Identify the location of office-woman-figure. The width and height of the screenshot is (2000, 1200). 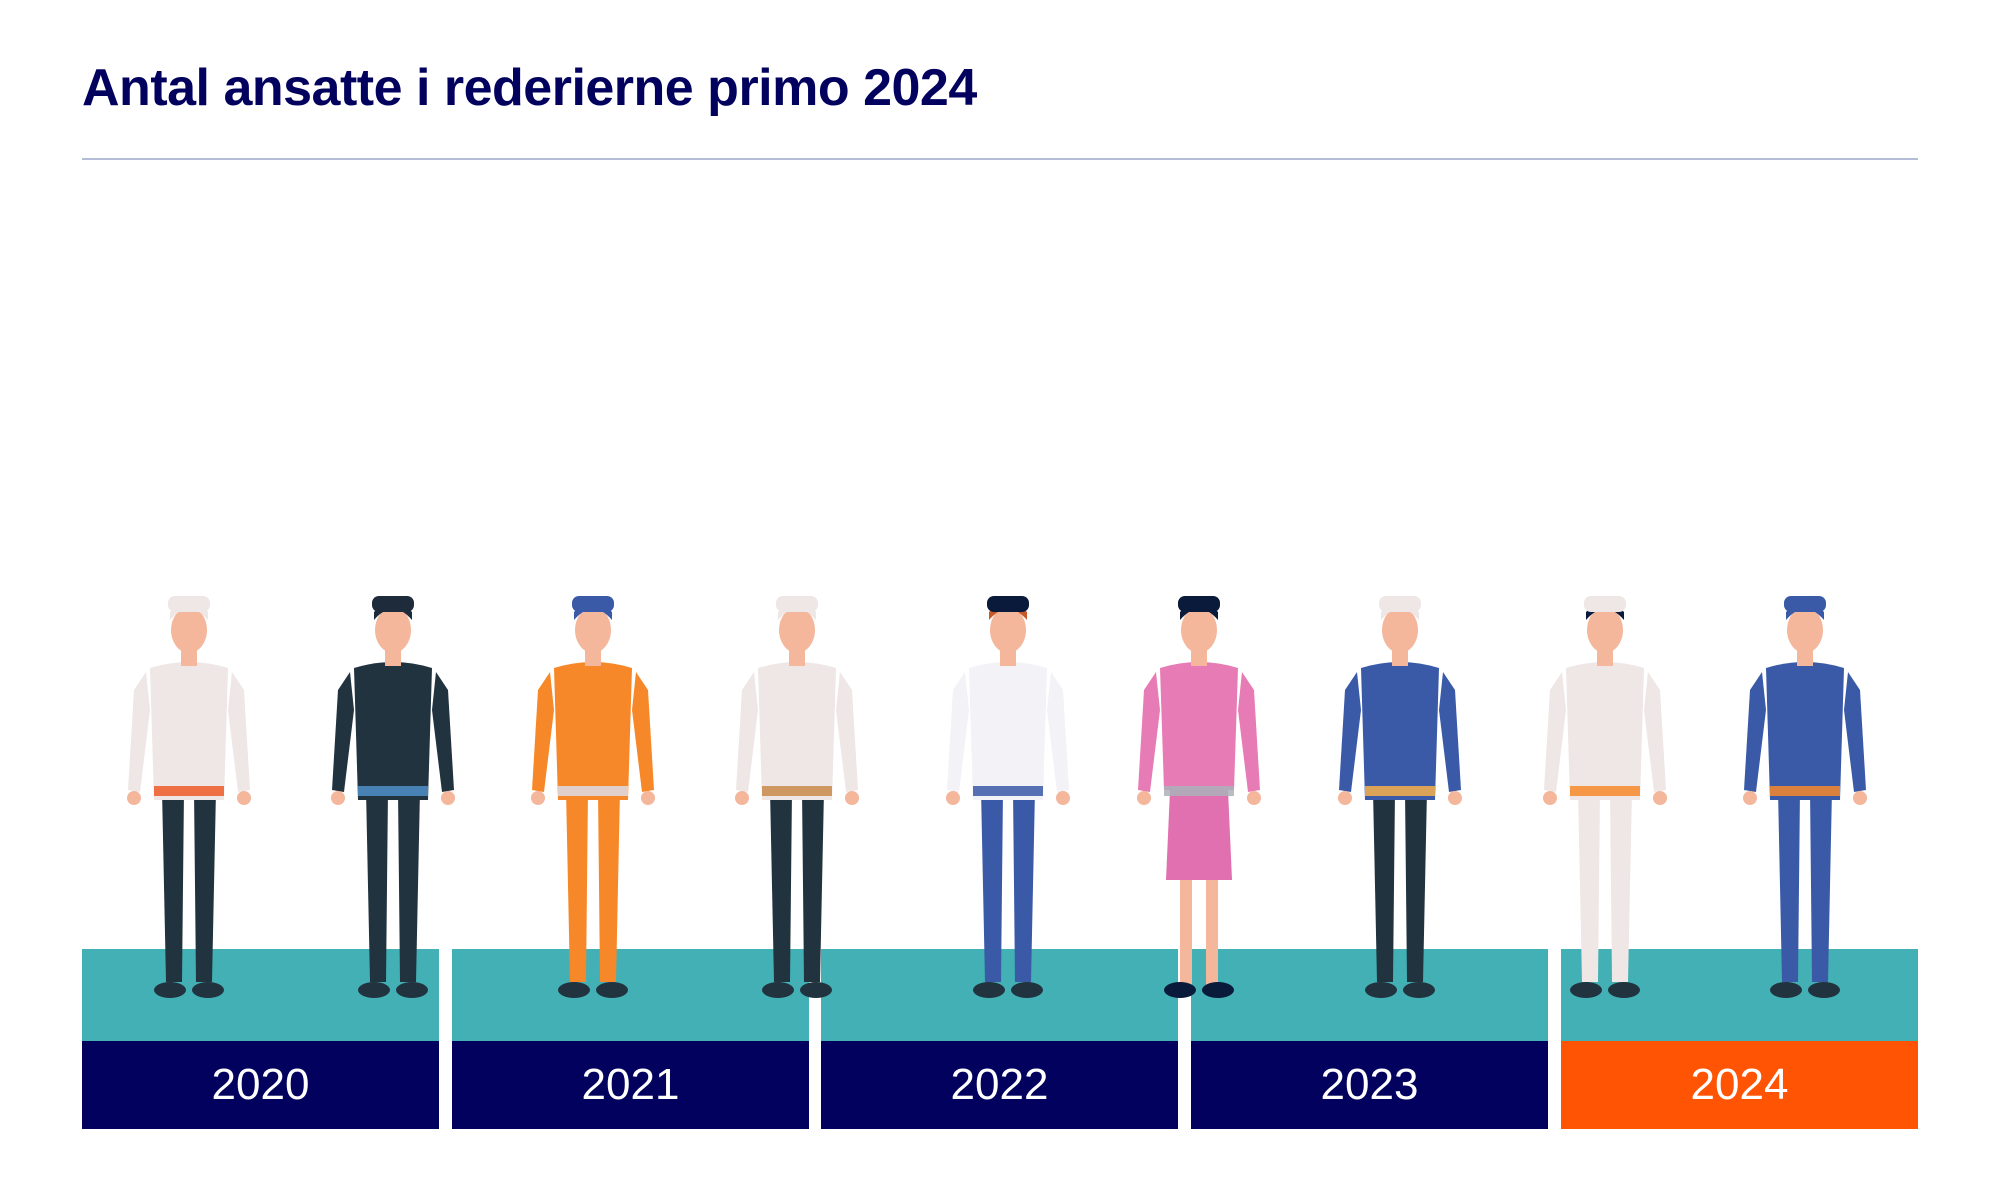
(1199, 797).